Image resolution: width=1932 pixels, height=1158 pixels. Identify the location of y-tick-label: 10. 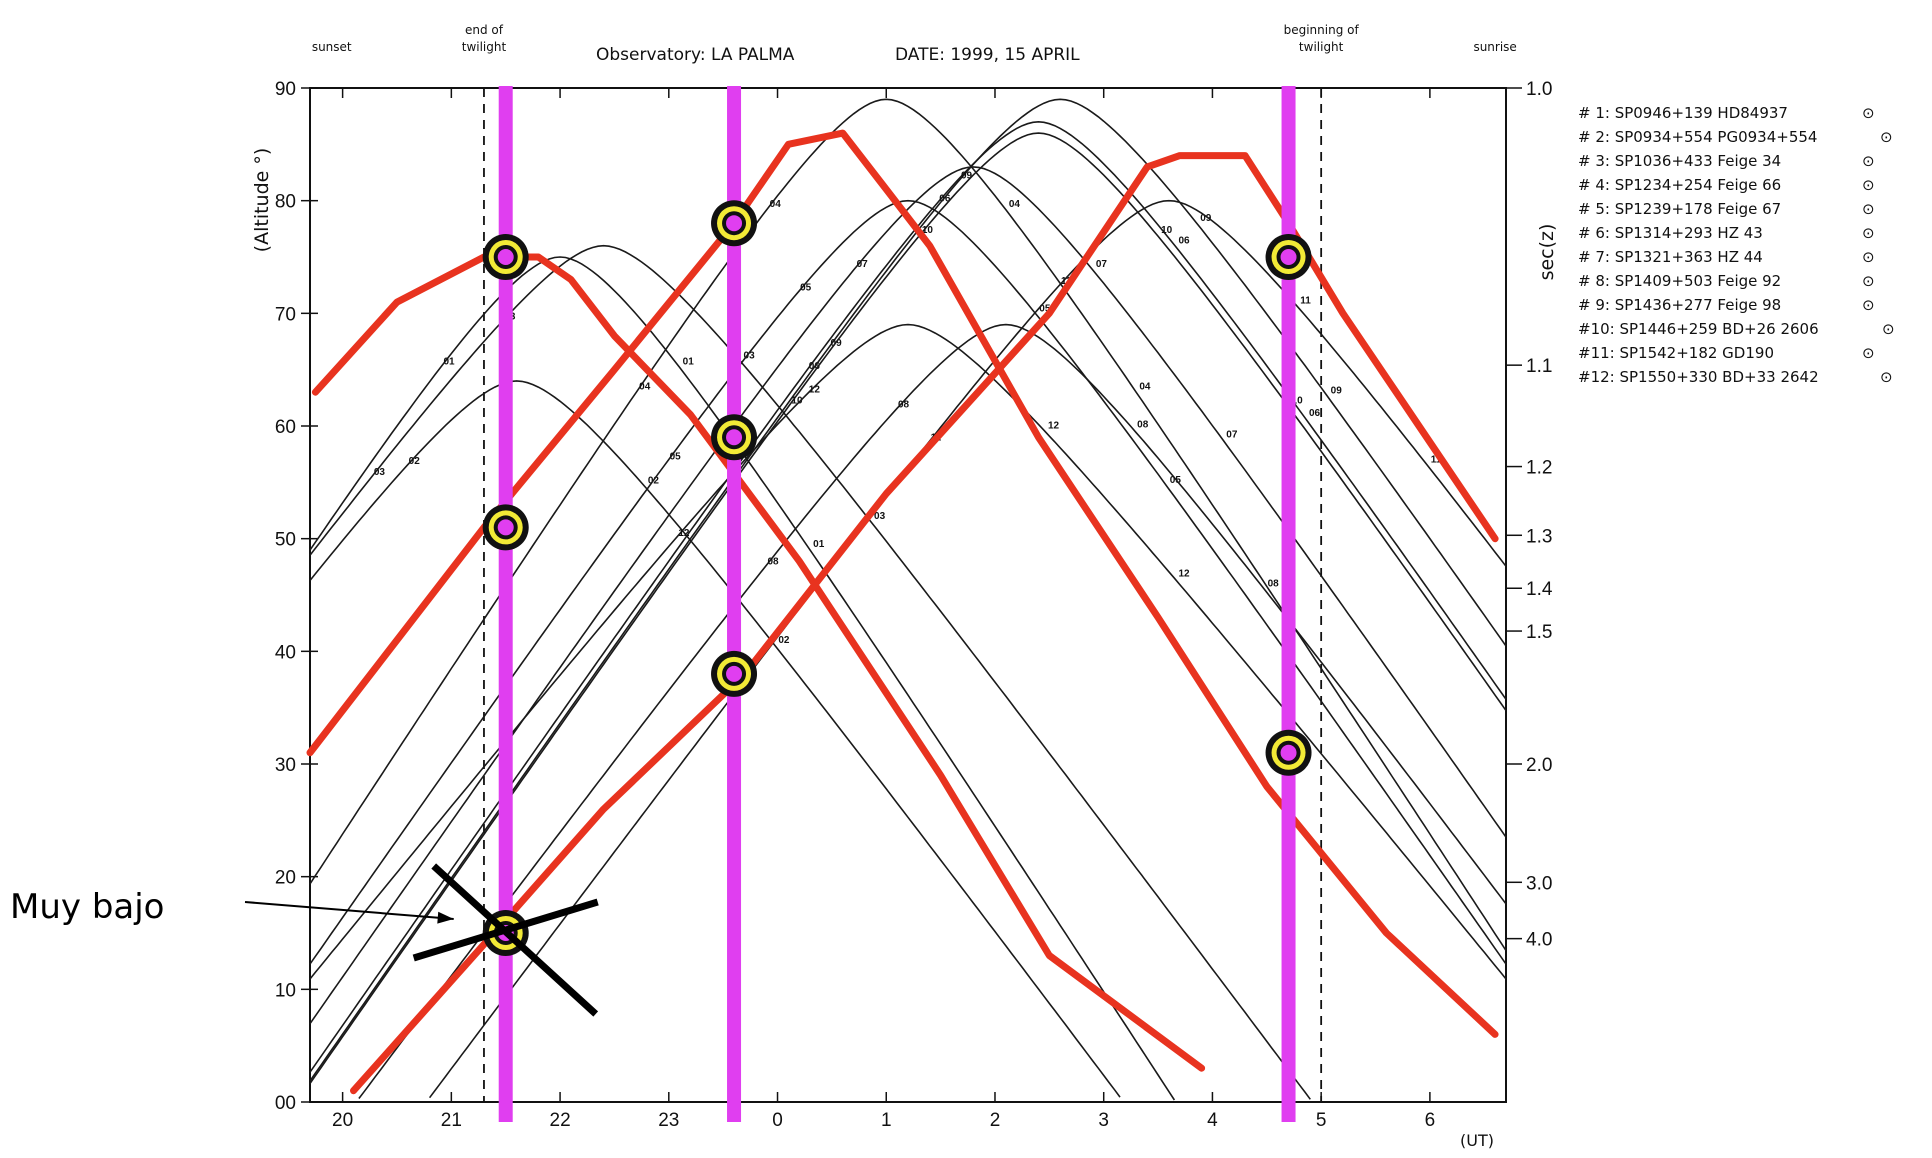
(285, 990).